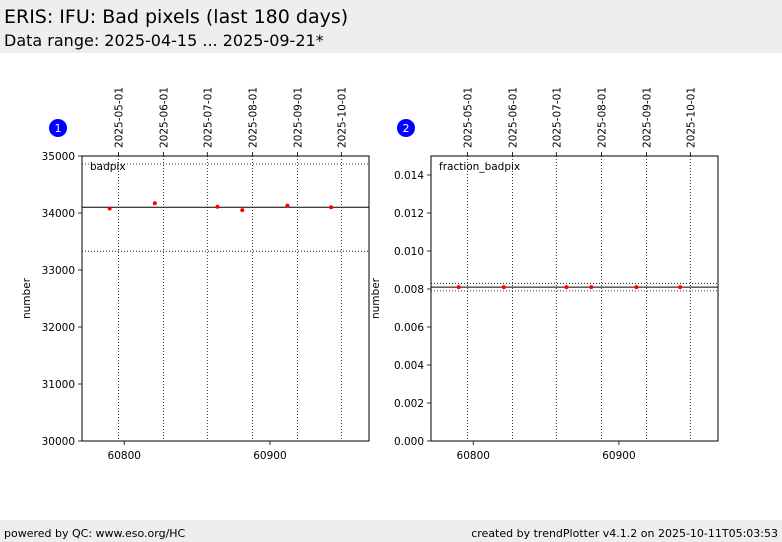  I want to click on chart1-y-axis-label: number, so click(27, 298).